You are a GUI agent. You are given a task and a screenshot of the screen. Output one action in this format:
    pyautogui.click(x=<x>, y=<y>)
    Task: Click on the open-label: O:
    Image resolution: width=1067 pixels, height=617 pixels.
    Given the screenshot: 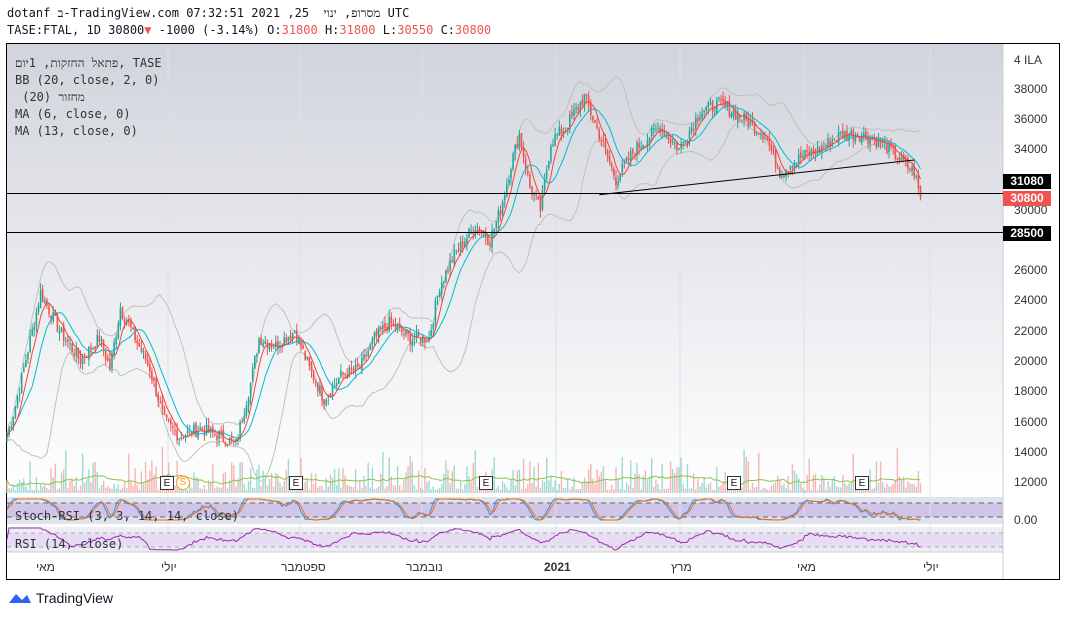 What is the action you would take?
    pyautogui.click(x=274, y=30)
    